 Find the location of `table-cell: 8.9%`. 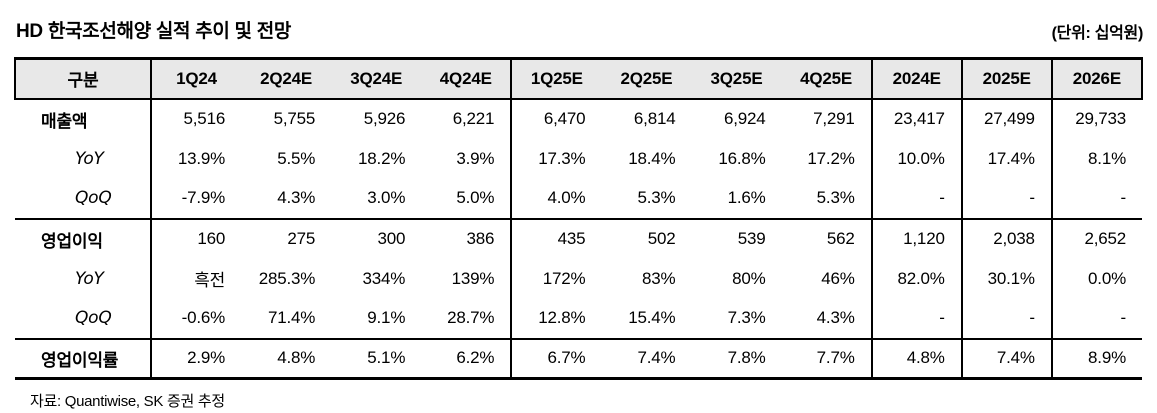

table-cell: 8.9% is located at coordinates (1096, 358).